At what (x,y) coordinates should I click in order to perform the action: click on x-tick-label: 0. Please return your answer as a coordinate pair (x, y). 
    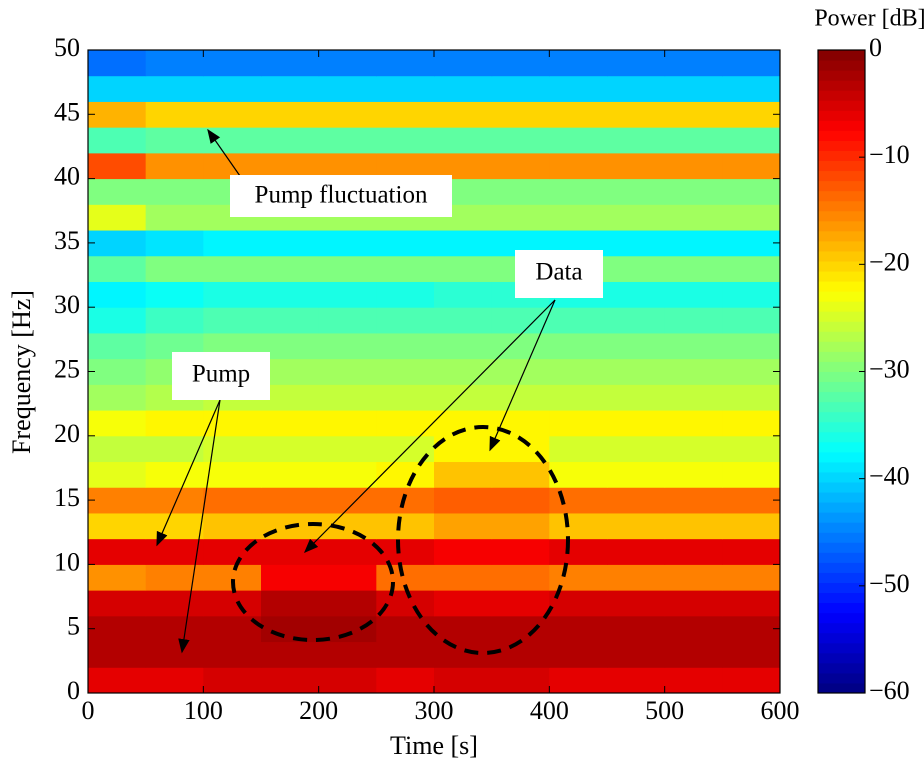
    Looking at the image, I should click on (88, 710).